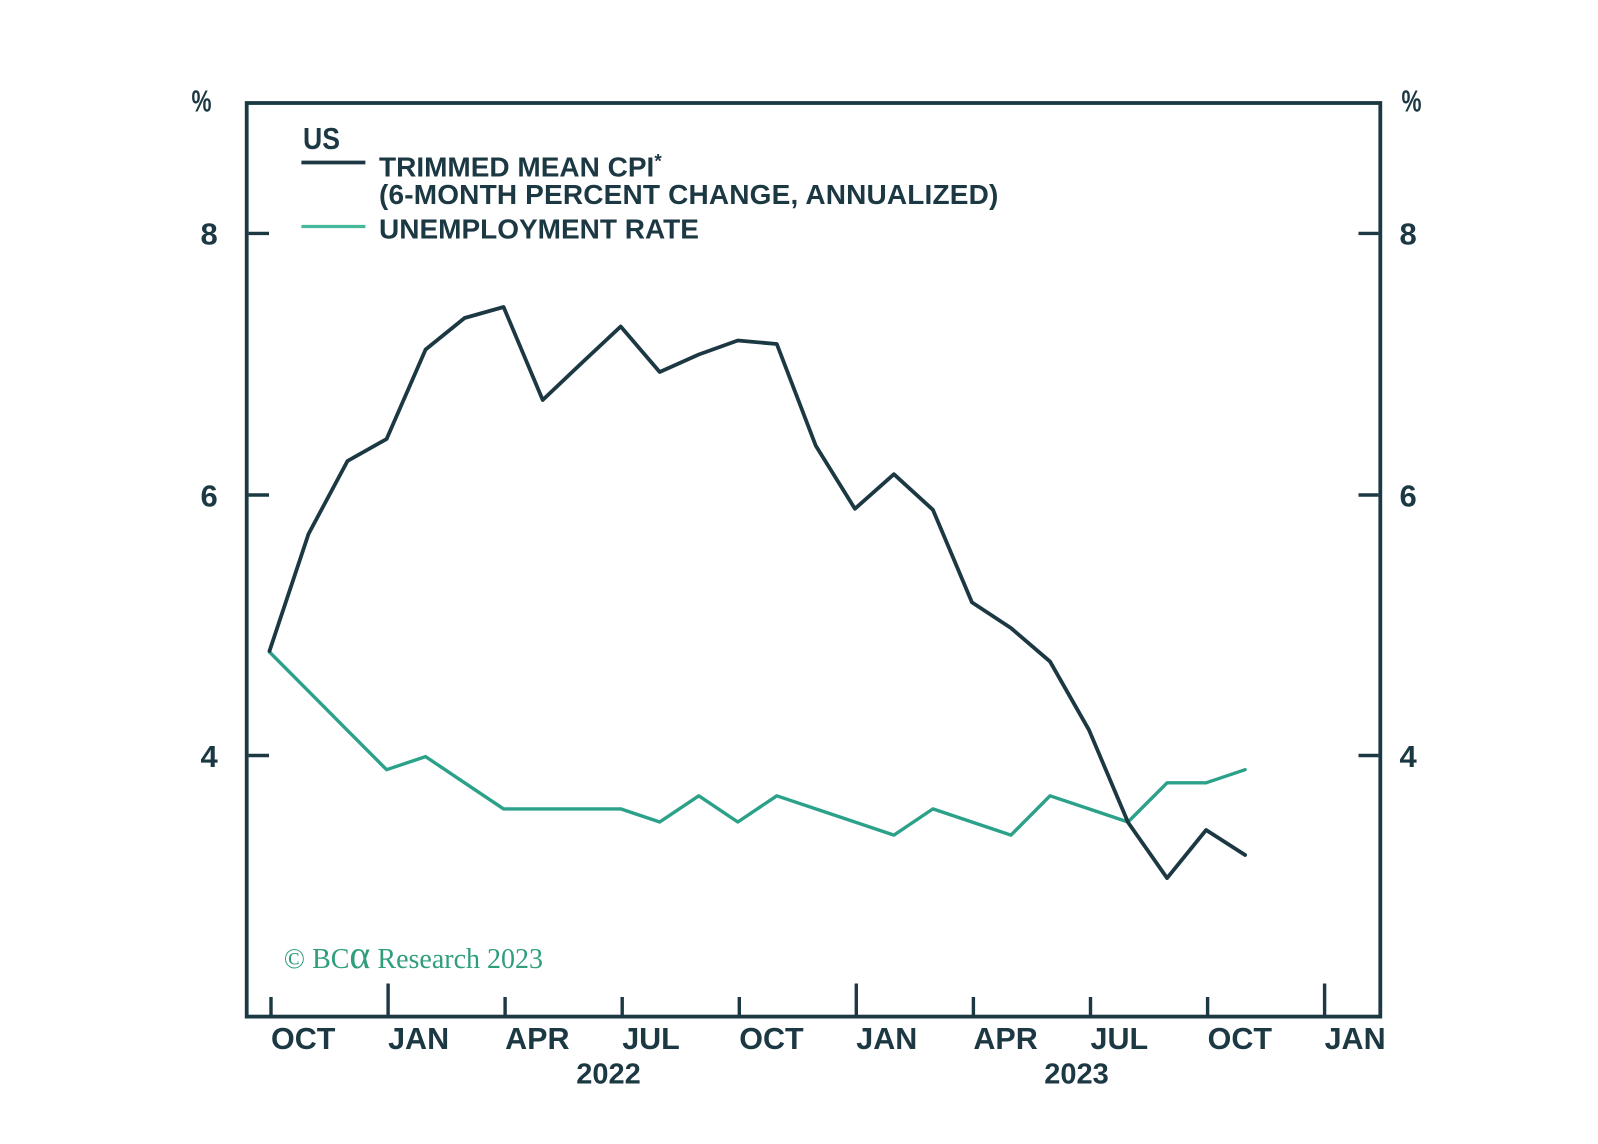 The width and height of the screenshot is (1598, 1144). I want to click on svg-text: © BCα Research 2023, so click(413, 954).